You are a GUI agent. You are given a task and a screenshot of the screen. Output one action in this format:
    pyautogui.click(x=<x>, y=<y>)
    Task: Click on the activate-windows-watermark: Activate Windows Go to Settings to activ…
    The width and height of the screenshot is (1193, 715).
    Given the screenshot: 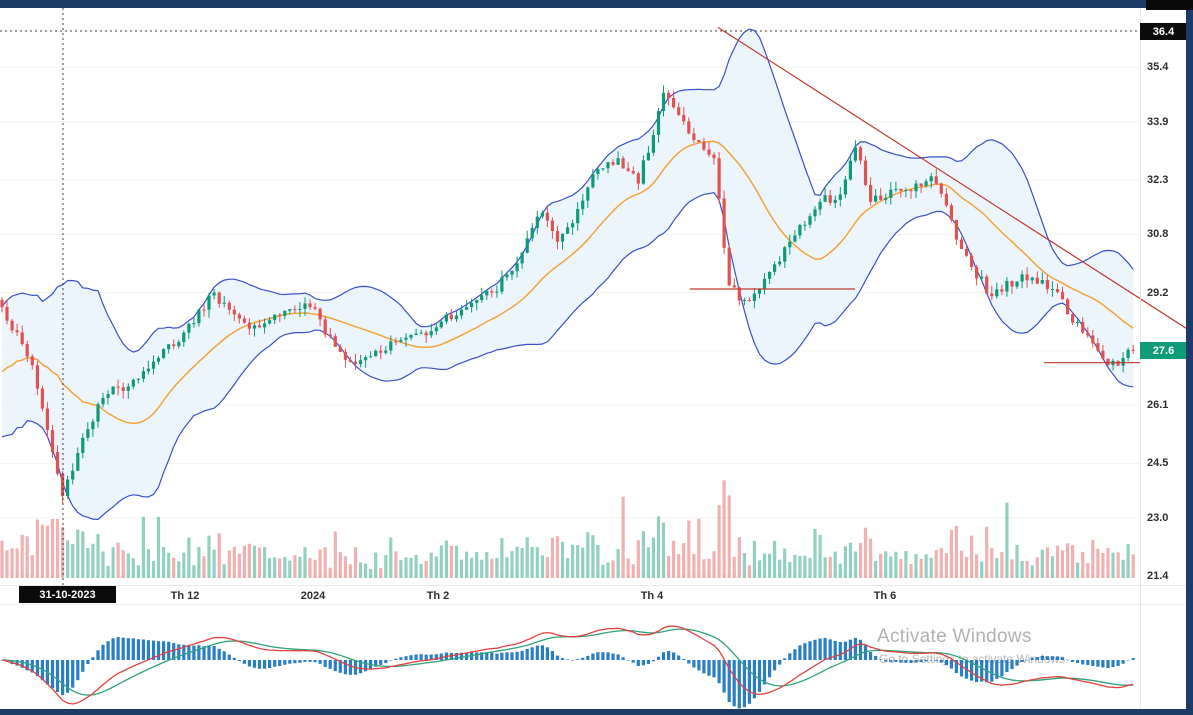 What is the action you would take?
    pyautogui.click(x=972, y=646)
    